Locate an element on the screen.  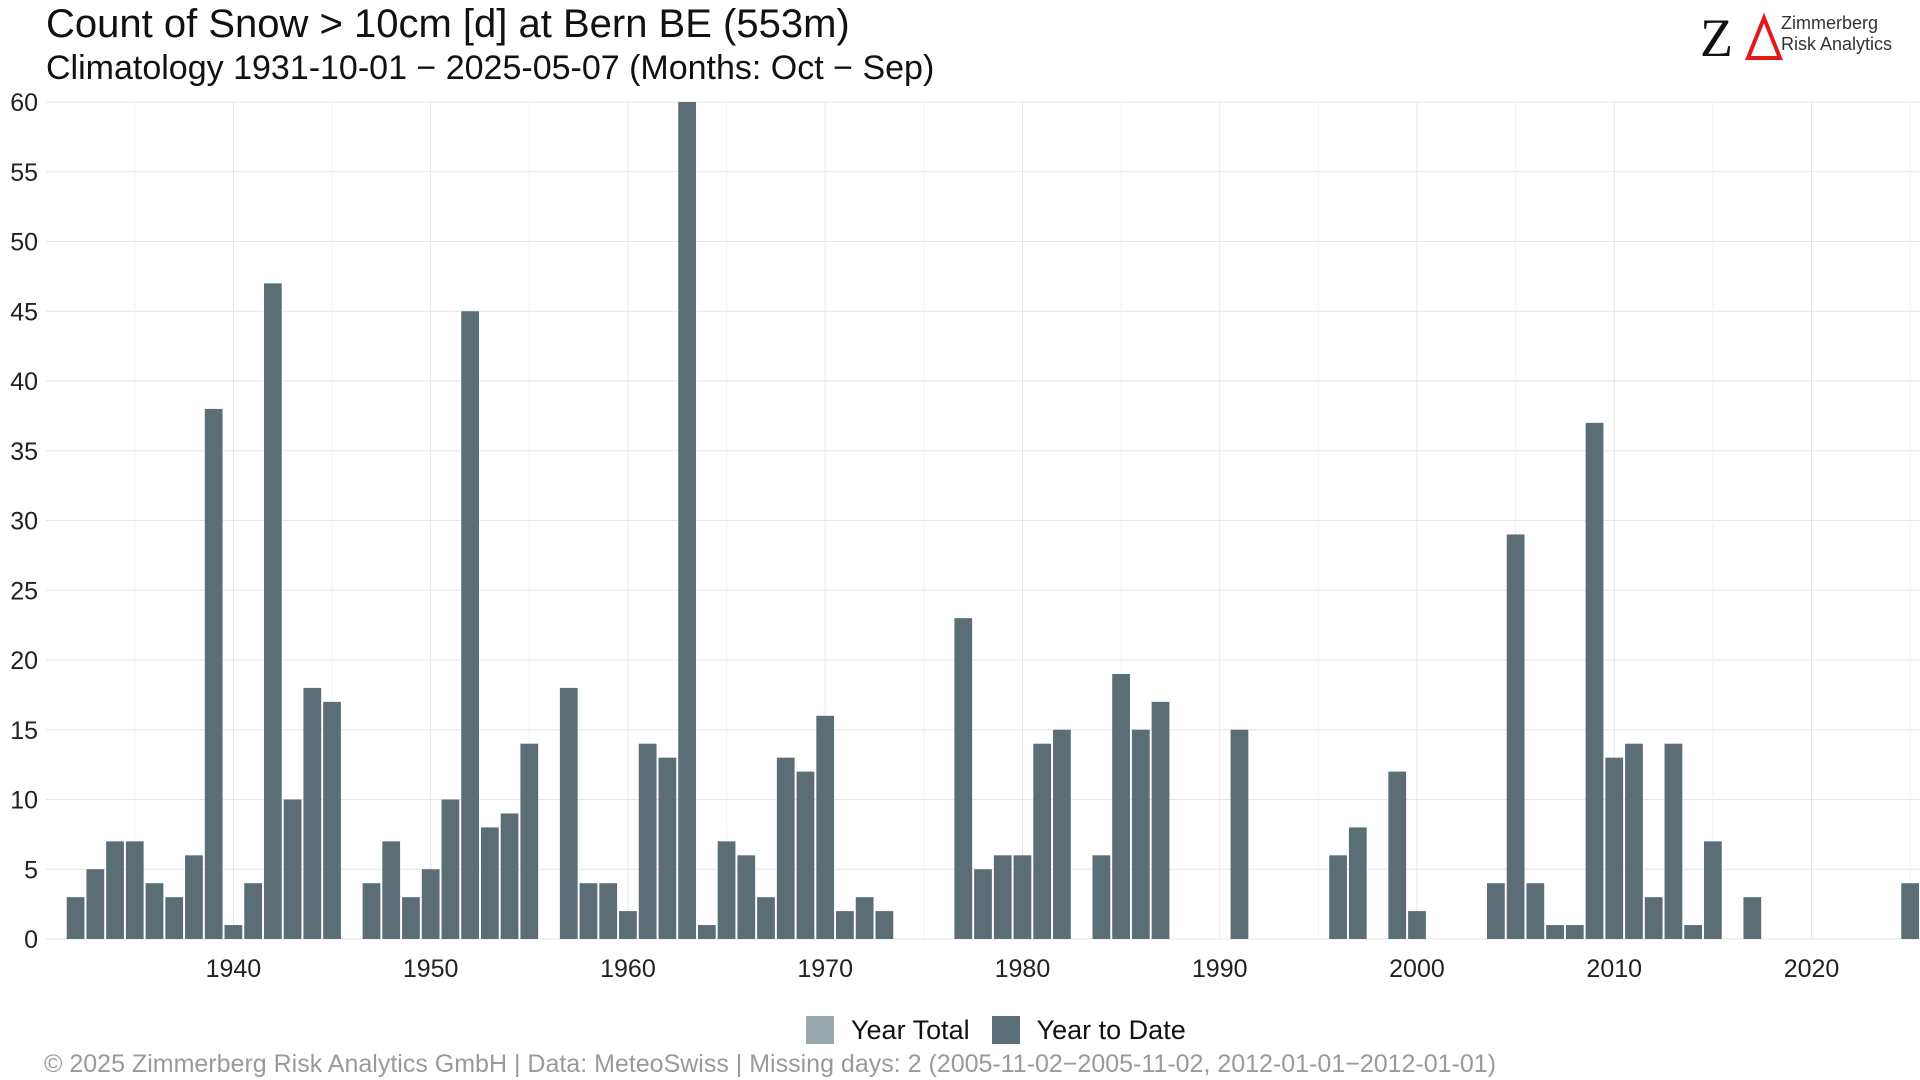
bar-1958 is located at coordinates (588, 911).